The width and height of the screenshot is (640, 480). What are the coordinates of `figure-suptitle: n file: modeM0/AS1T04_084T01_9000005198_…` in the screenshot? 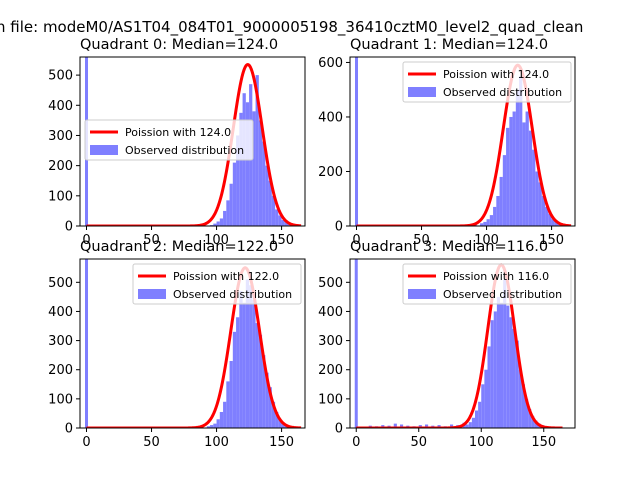 It's located at (291, 27).